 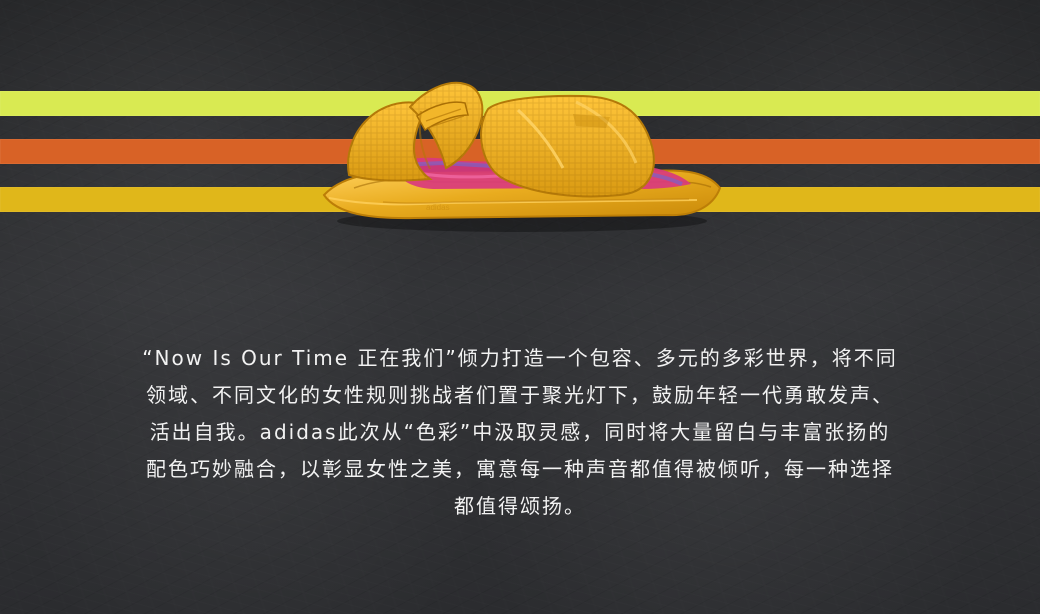 I want to click on description-line: 配色巧妙融合，以彰显女性之美，寓意每一种声音都值得被倾听，每一种选择, so click(x=520, y=469).